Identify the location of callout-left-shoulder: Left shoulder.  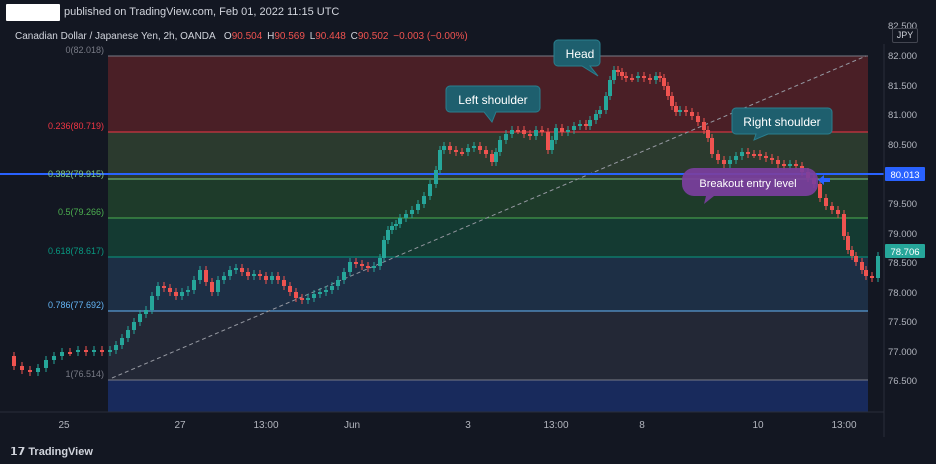
(493, 104).